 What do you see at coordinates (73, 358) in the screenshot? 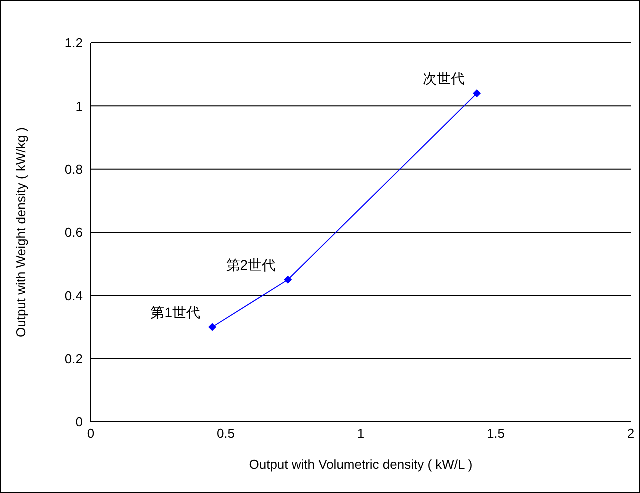
I see `y-tick-label: 0.2` at bounding box center [73, 358].